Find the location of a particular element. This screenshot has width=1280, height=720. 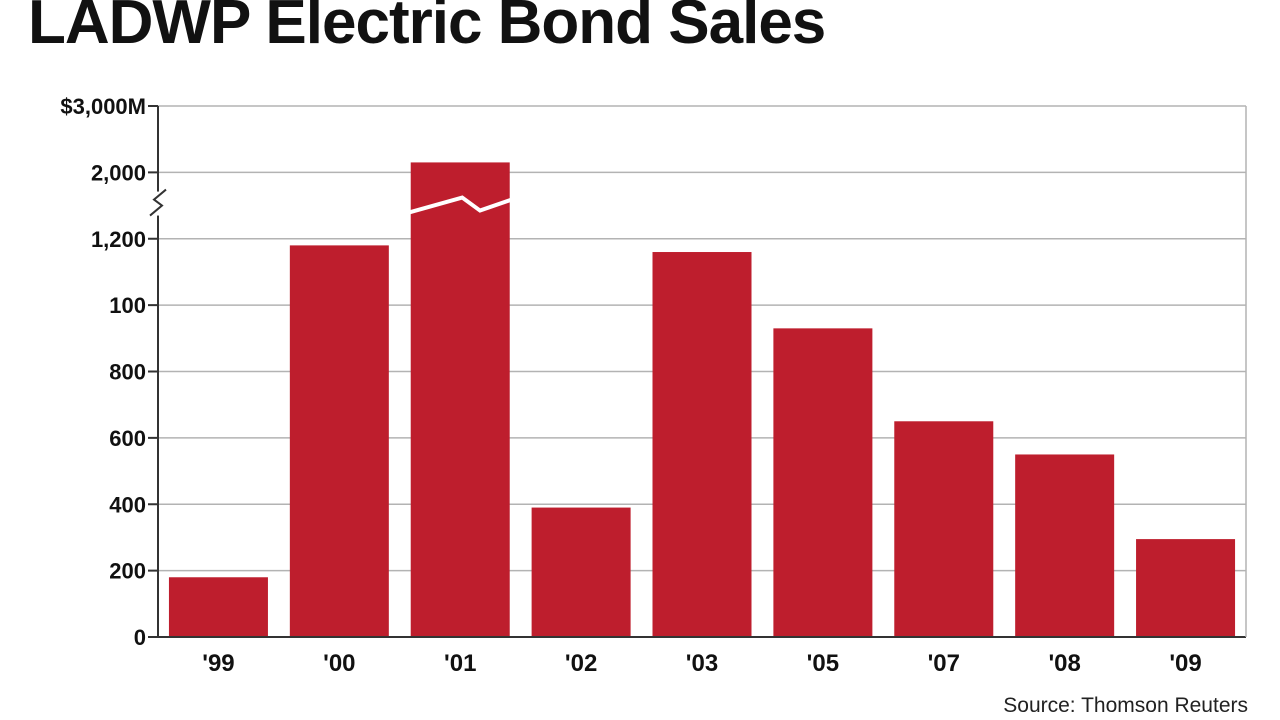

y-tick-label: 2,000 is located at coordinates (118, 172).